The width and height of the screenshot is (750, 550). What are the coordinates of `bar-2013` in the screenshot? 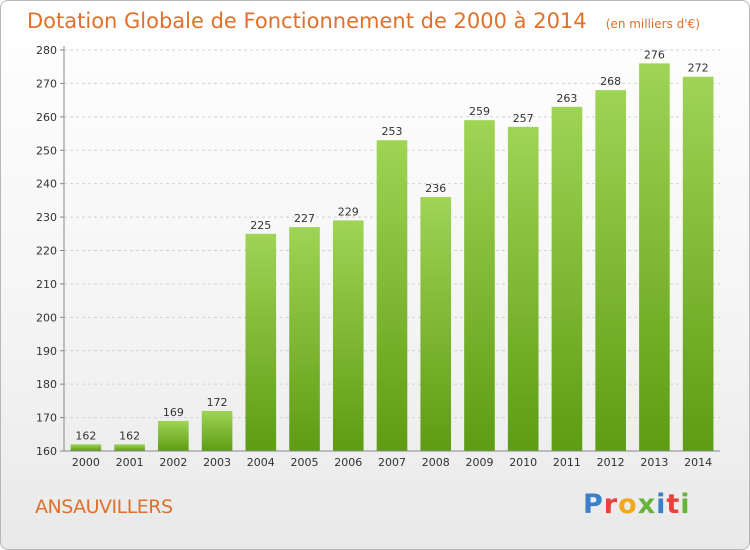 It's located at (654, 257).